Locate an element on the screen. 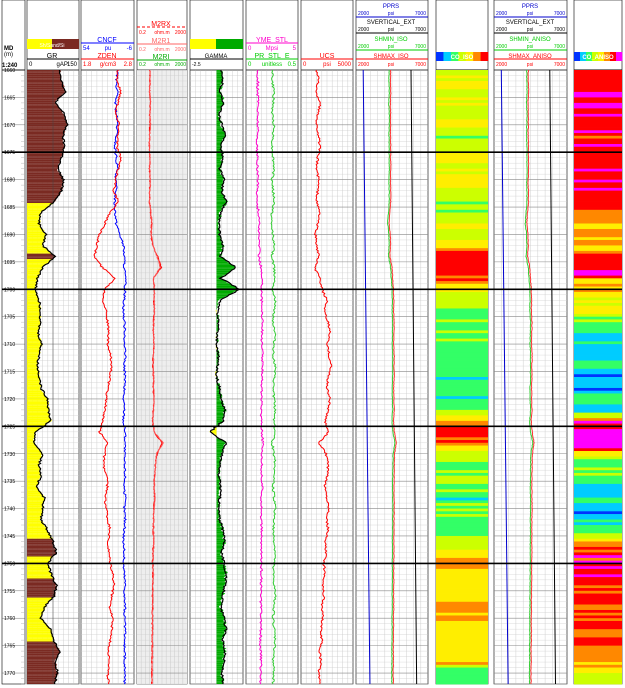 The image size is (625, 688). curve-zden-track2 is located at coordinates (107, 377).